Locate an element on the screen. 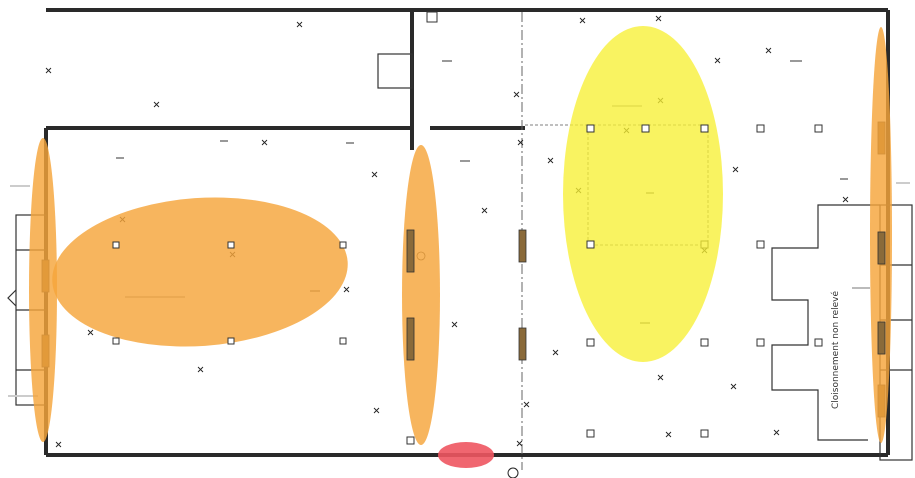 The width and height of the screenshot is (915, 478). highlight-left-hall is located at coordinates (200, 272).